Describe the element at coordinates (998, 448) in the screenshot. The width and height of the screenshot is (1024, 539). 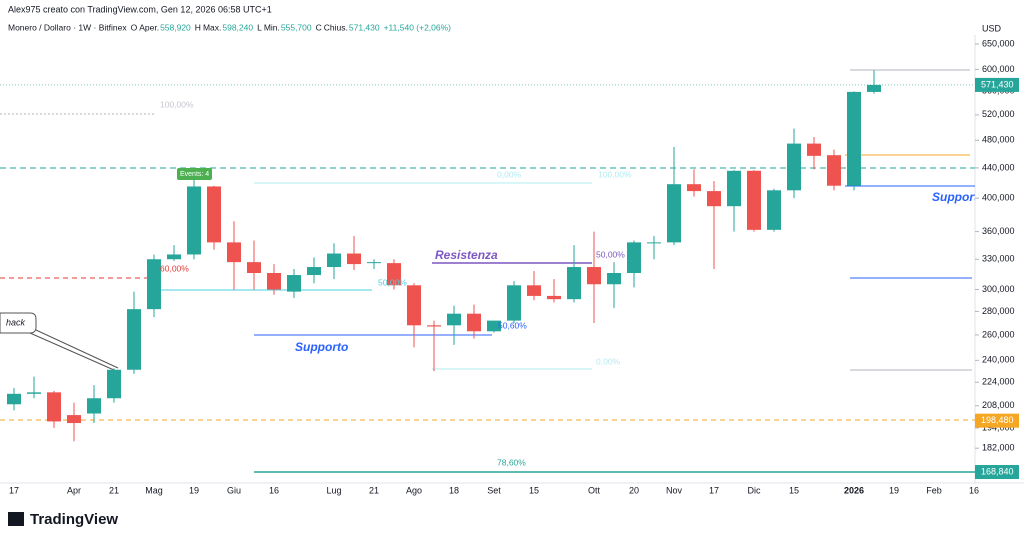
I see `y-tick-label: 182,000` at that location.